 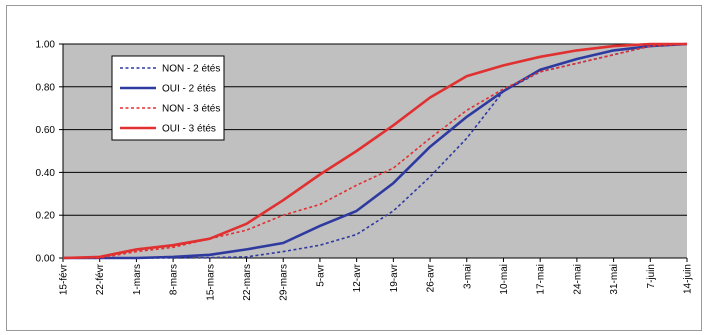 I want to click on y-tick-label: 0.00, so click(x=46, y=259).